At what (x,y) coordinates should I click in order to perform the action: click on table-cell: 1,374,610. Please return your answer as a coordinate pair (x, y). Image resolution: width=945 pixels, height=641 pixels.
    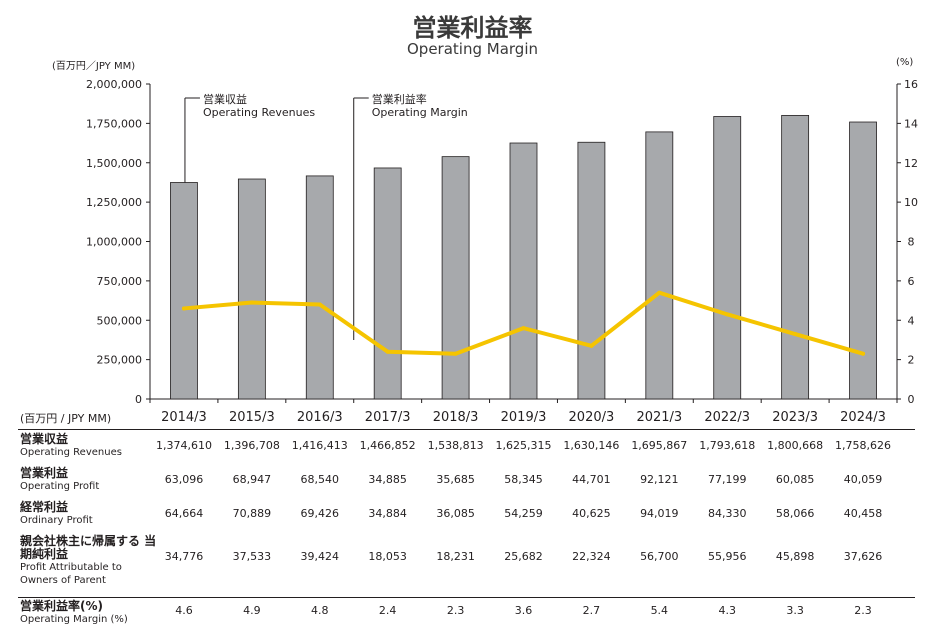
    Looking at the image, I should click on (183, 445).